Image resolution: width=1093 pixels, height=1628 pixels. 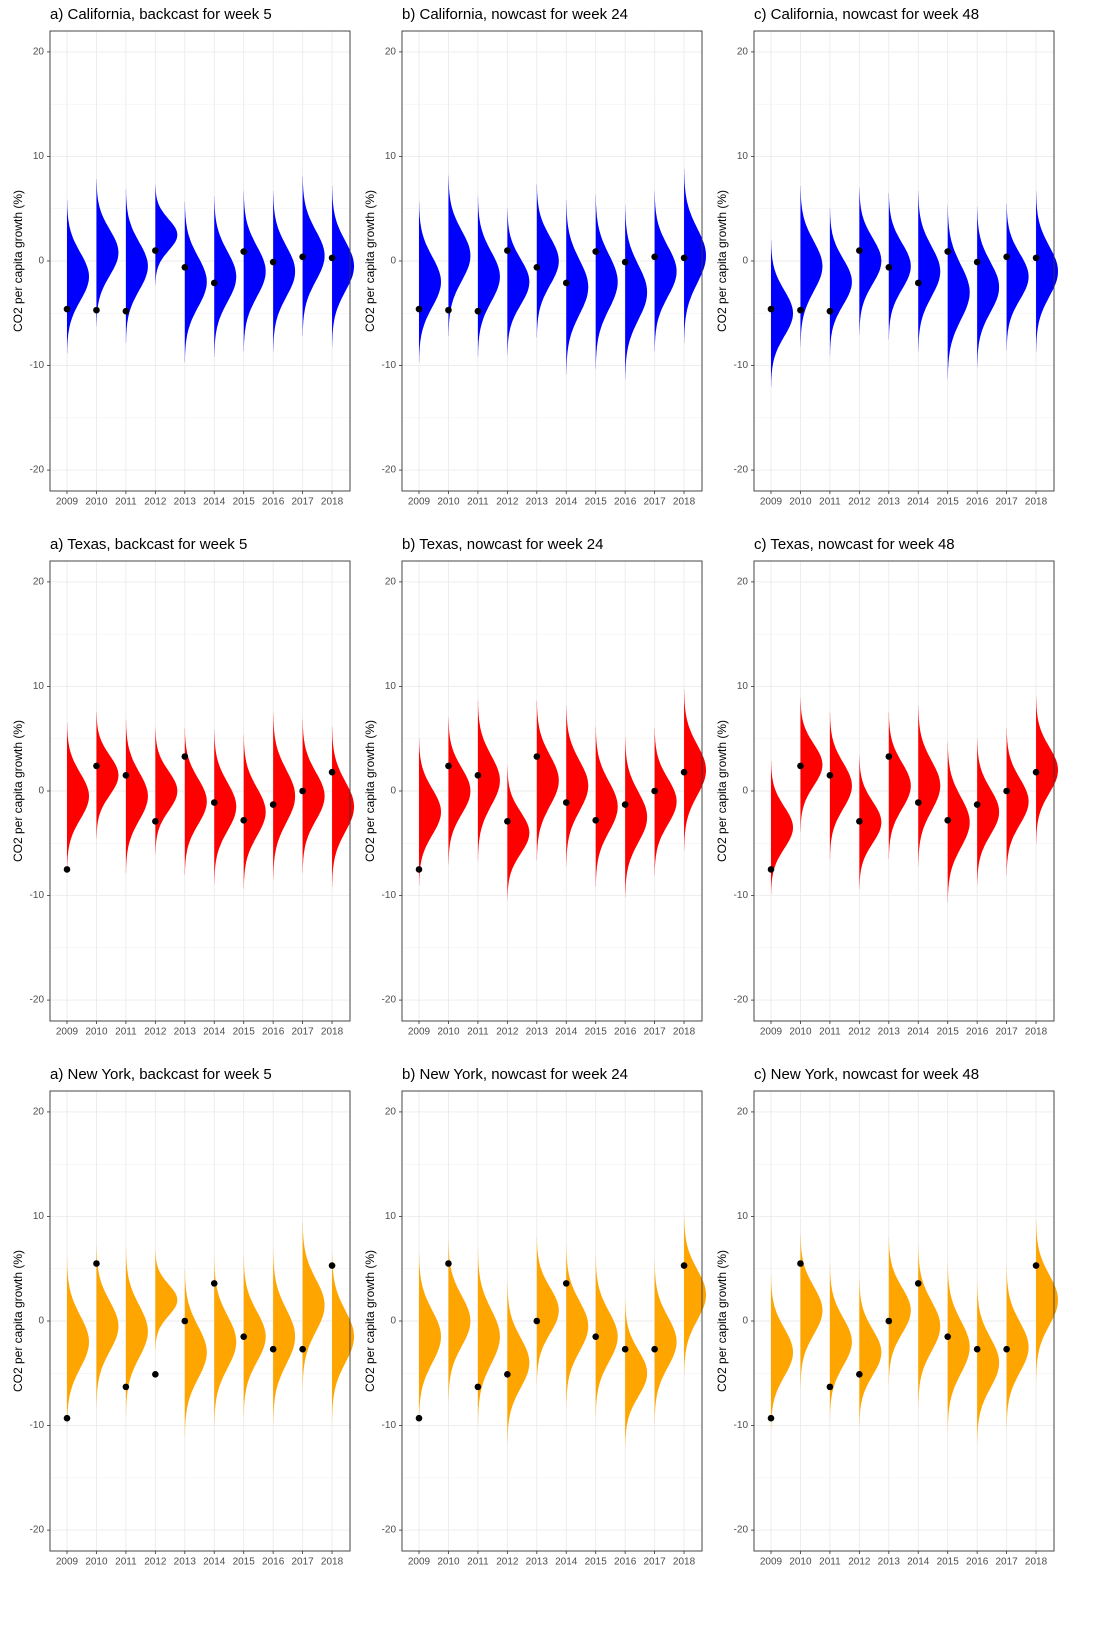 I want to click on panel-title: c) Texas, nowcast for week 48, so click(x=854, y=544).